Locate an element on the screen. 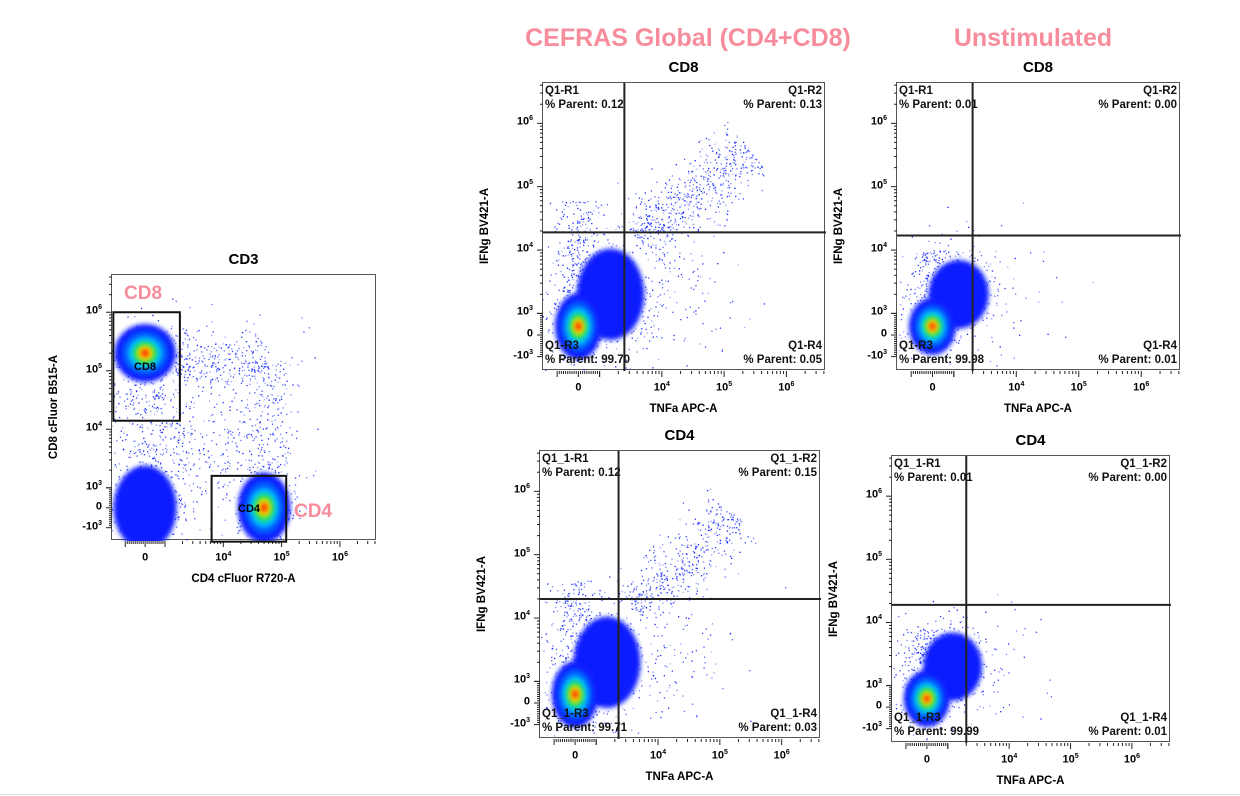  y-tick-label: -103 is located at coordinates (92, 526).